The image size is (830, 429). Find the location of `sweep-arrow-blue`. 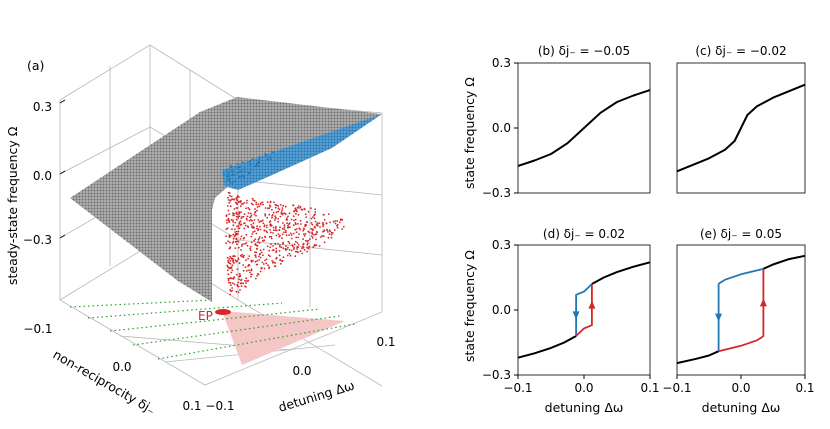

sweep-arrow-blue is located at coordinates (576, 315).